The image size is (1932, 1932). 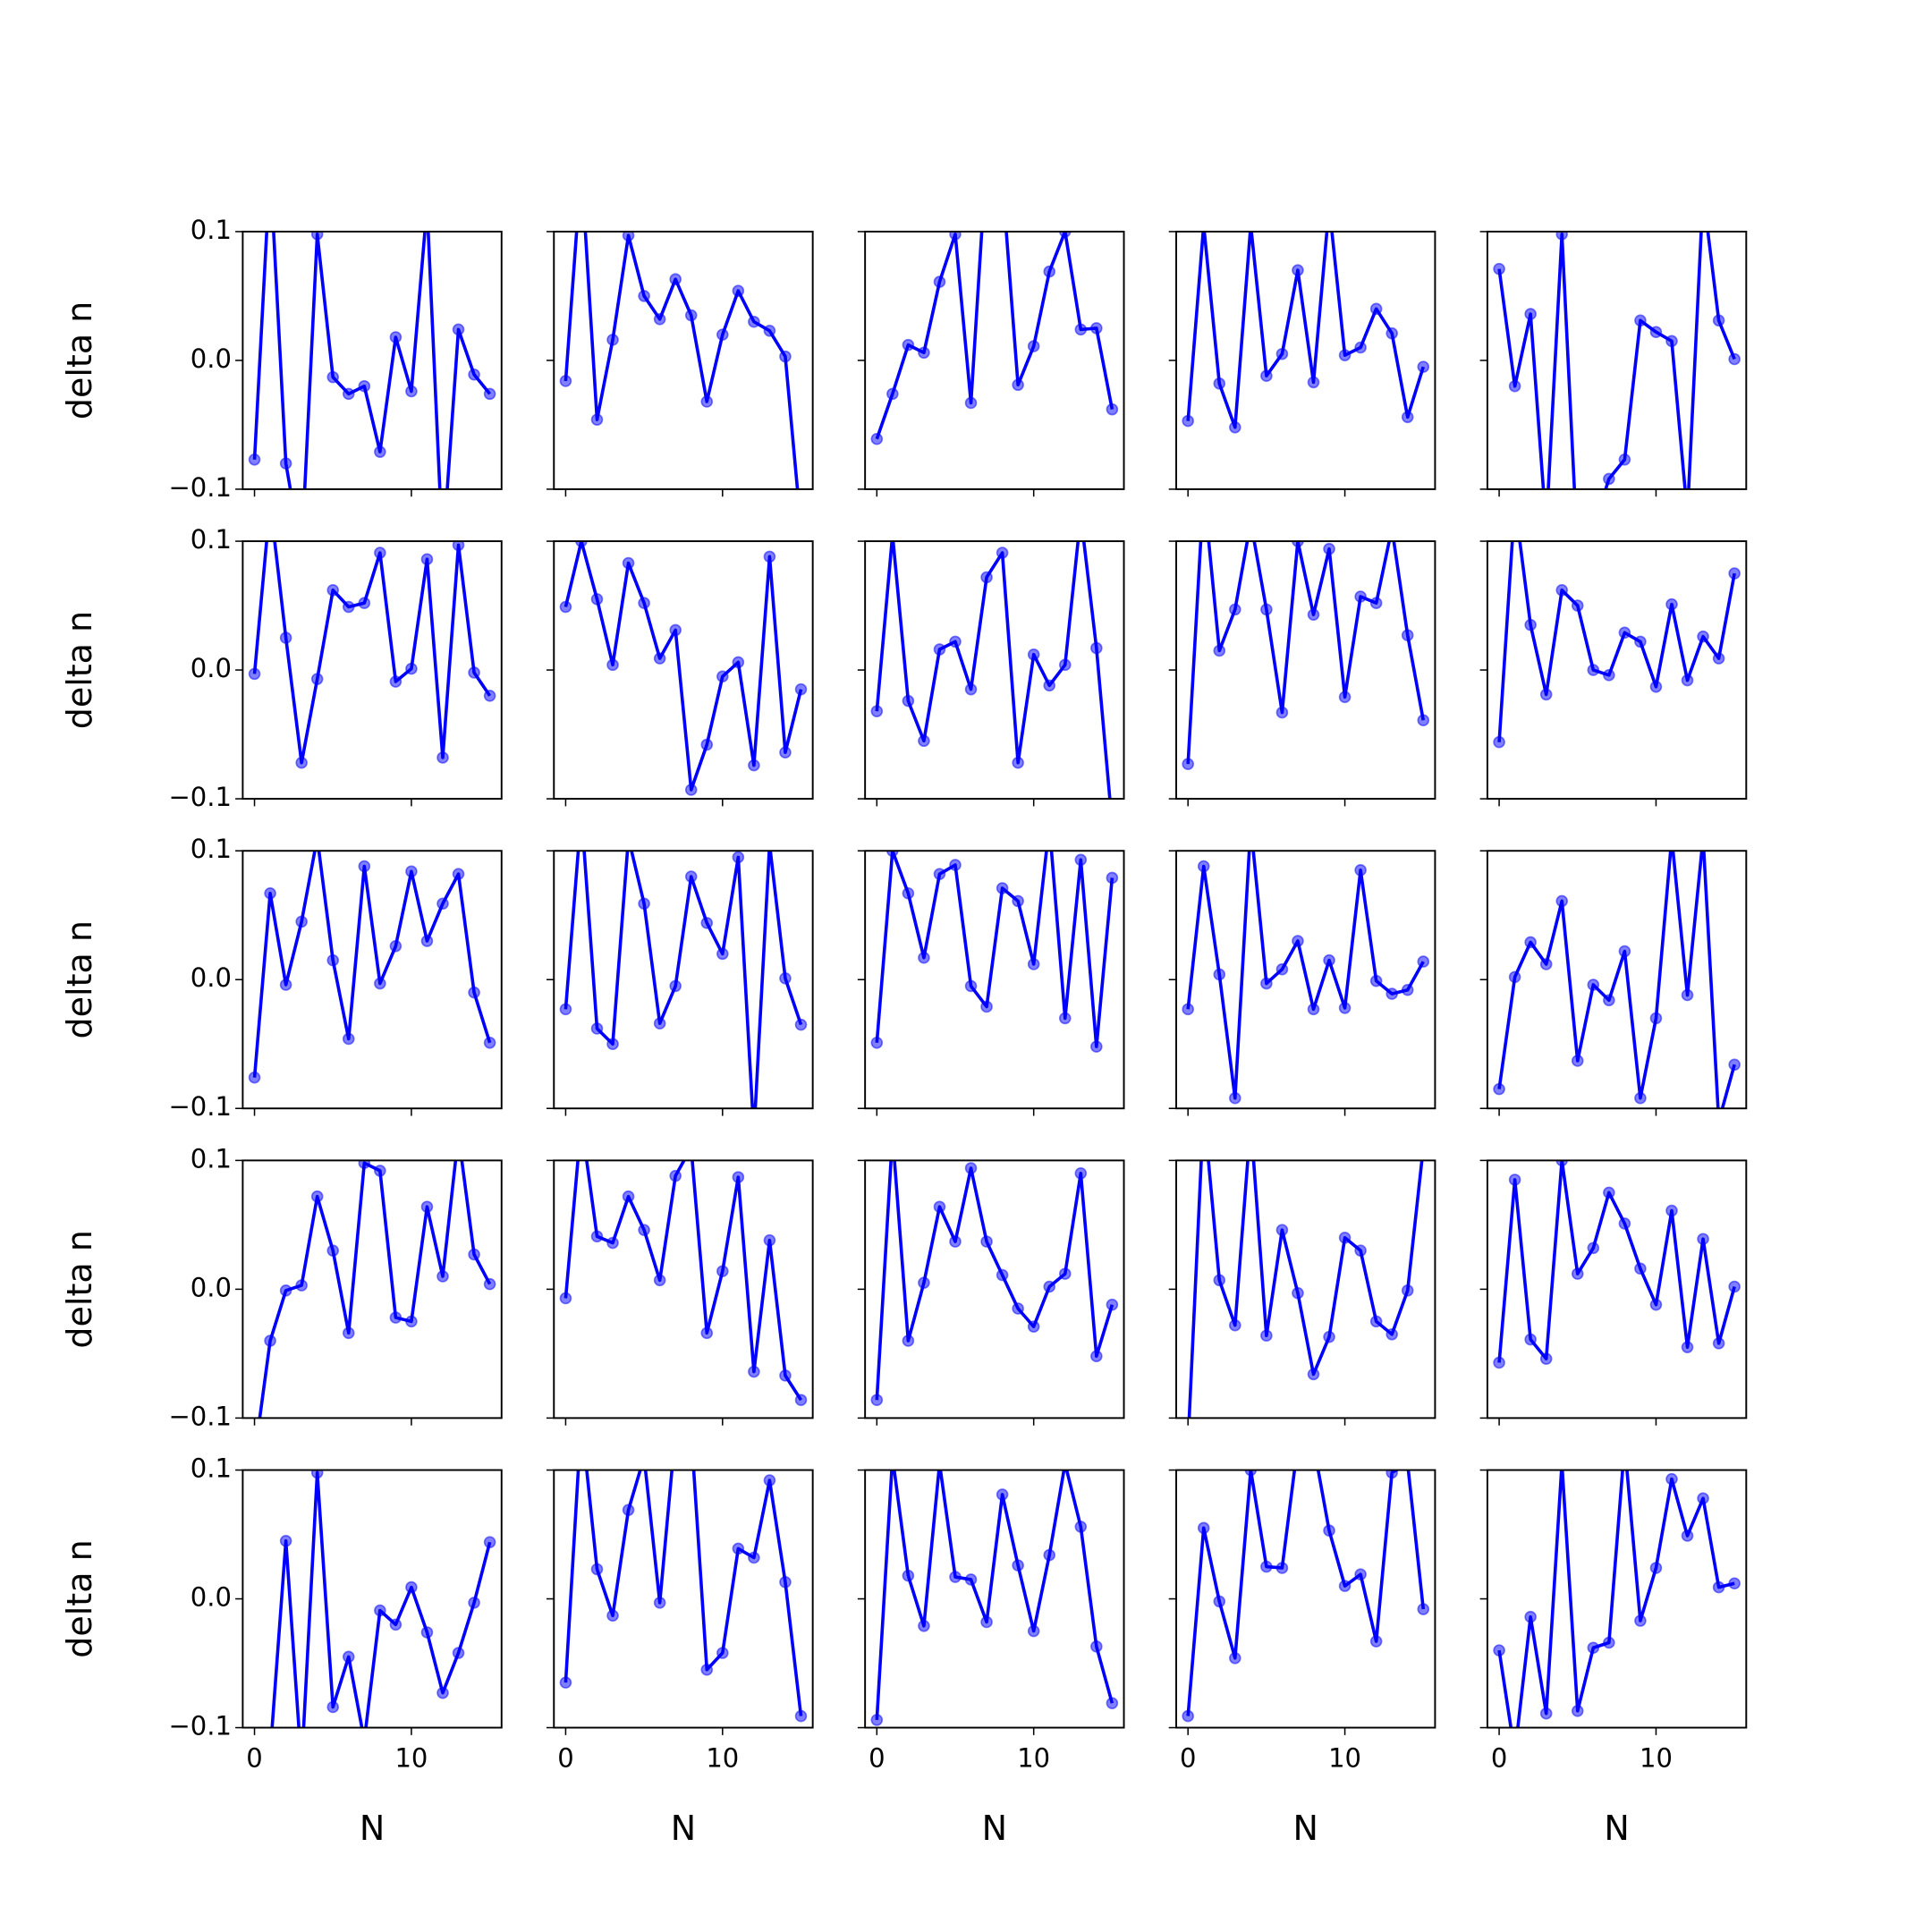 What do you see at coordinates (877, 1758) in the screenshot?
I see `x-tick-label: 0` at bounding box center [877, 1758].